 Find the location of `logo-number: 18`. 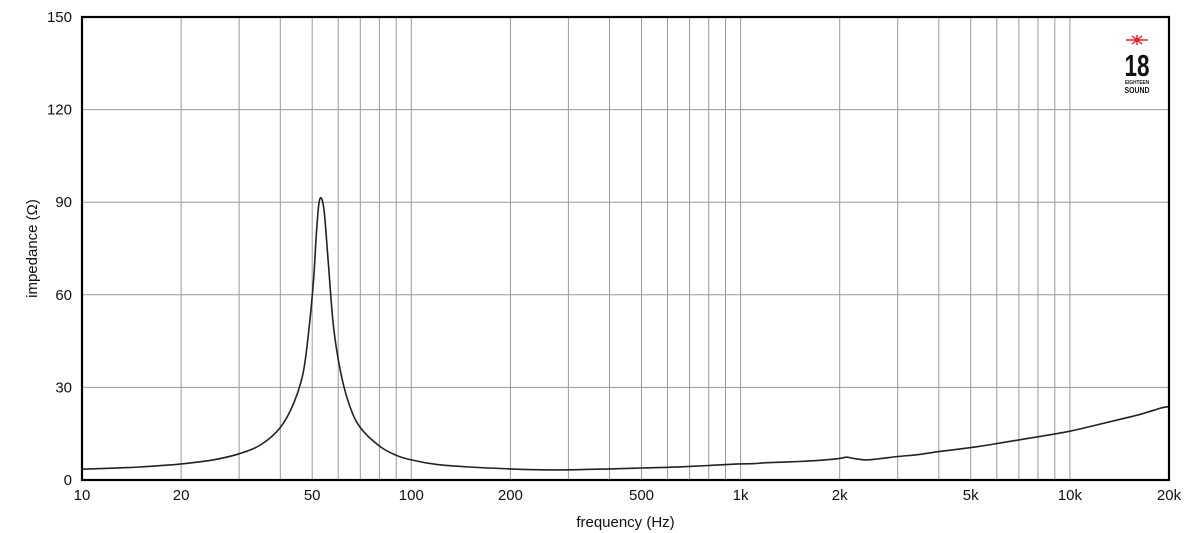

logo-number: 18 is located at coordinates (1137, 65).